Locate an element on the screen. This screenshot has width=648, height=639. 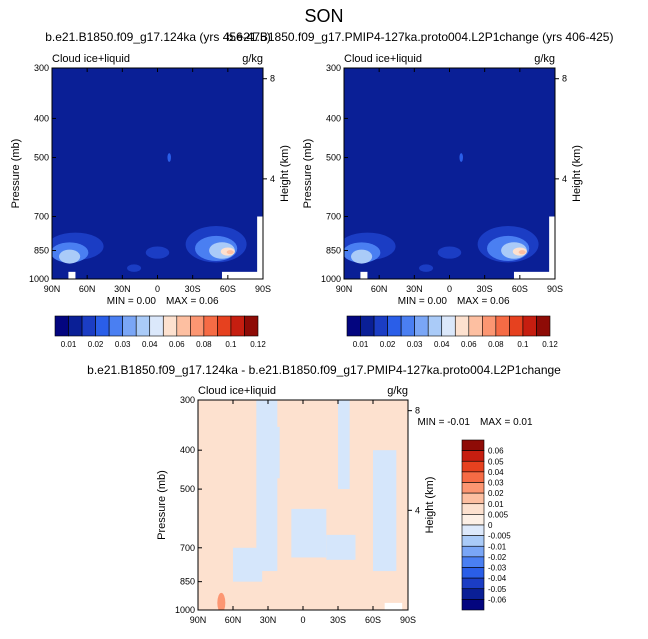
colorbar-label: -0.01 is located at coordinates (497, 546).